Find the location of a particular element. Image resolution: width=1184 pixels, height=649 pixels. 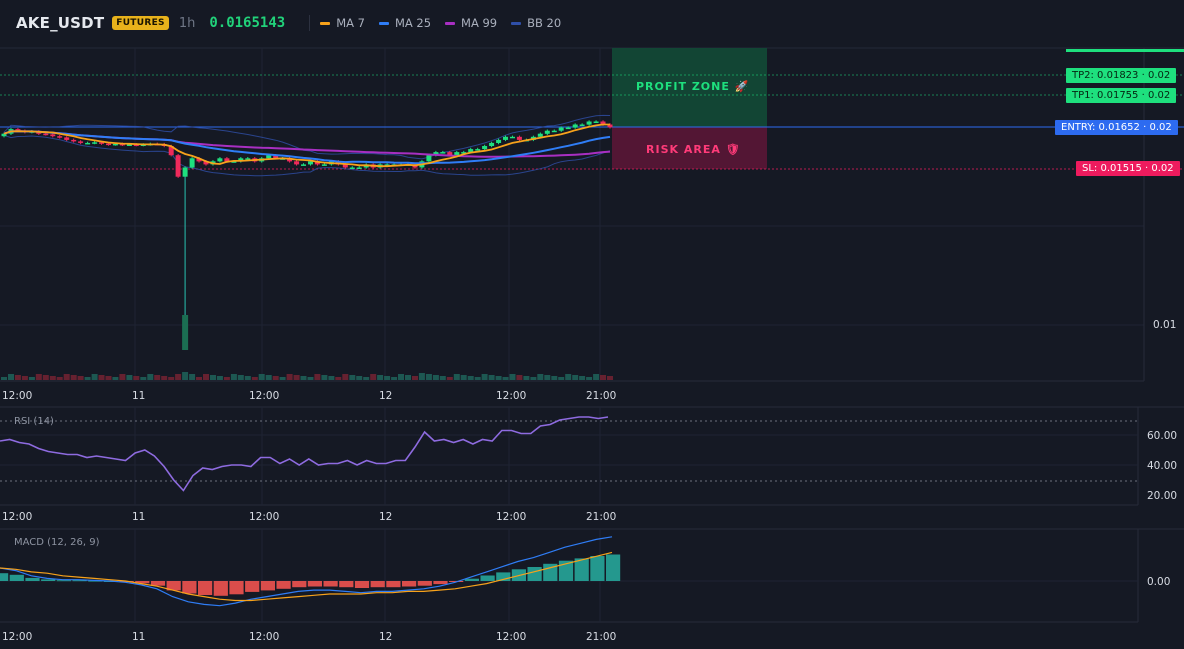

legend-ma7: MA 7 is located at coordinates (342, 23).